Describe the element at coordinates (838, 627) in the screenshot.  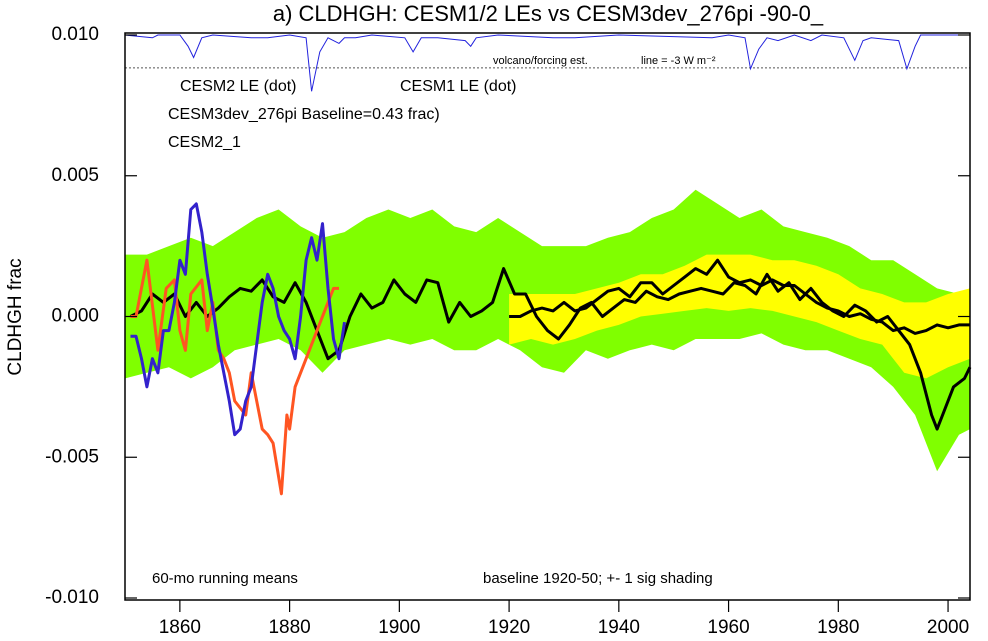
I see `x-tick-label: 1980` at that location.